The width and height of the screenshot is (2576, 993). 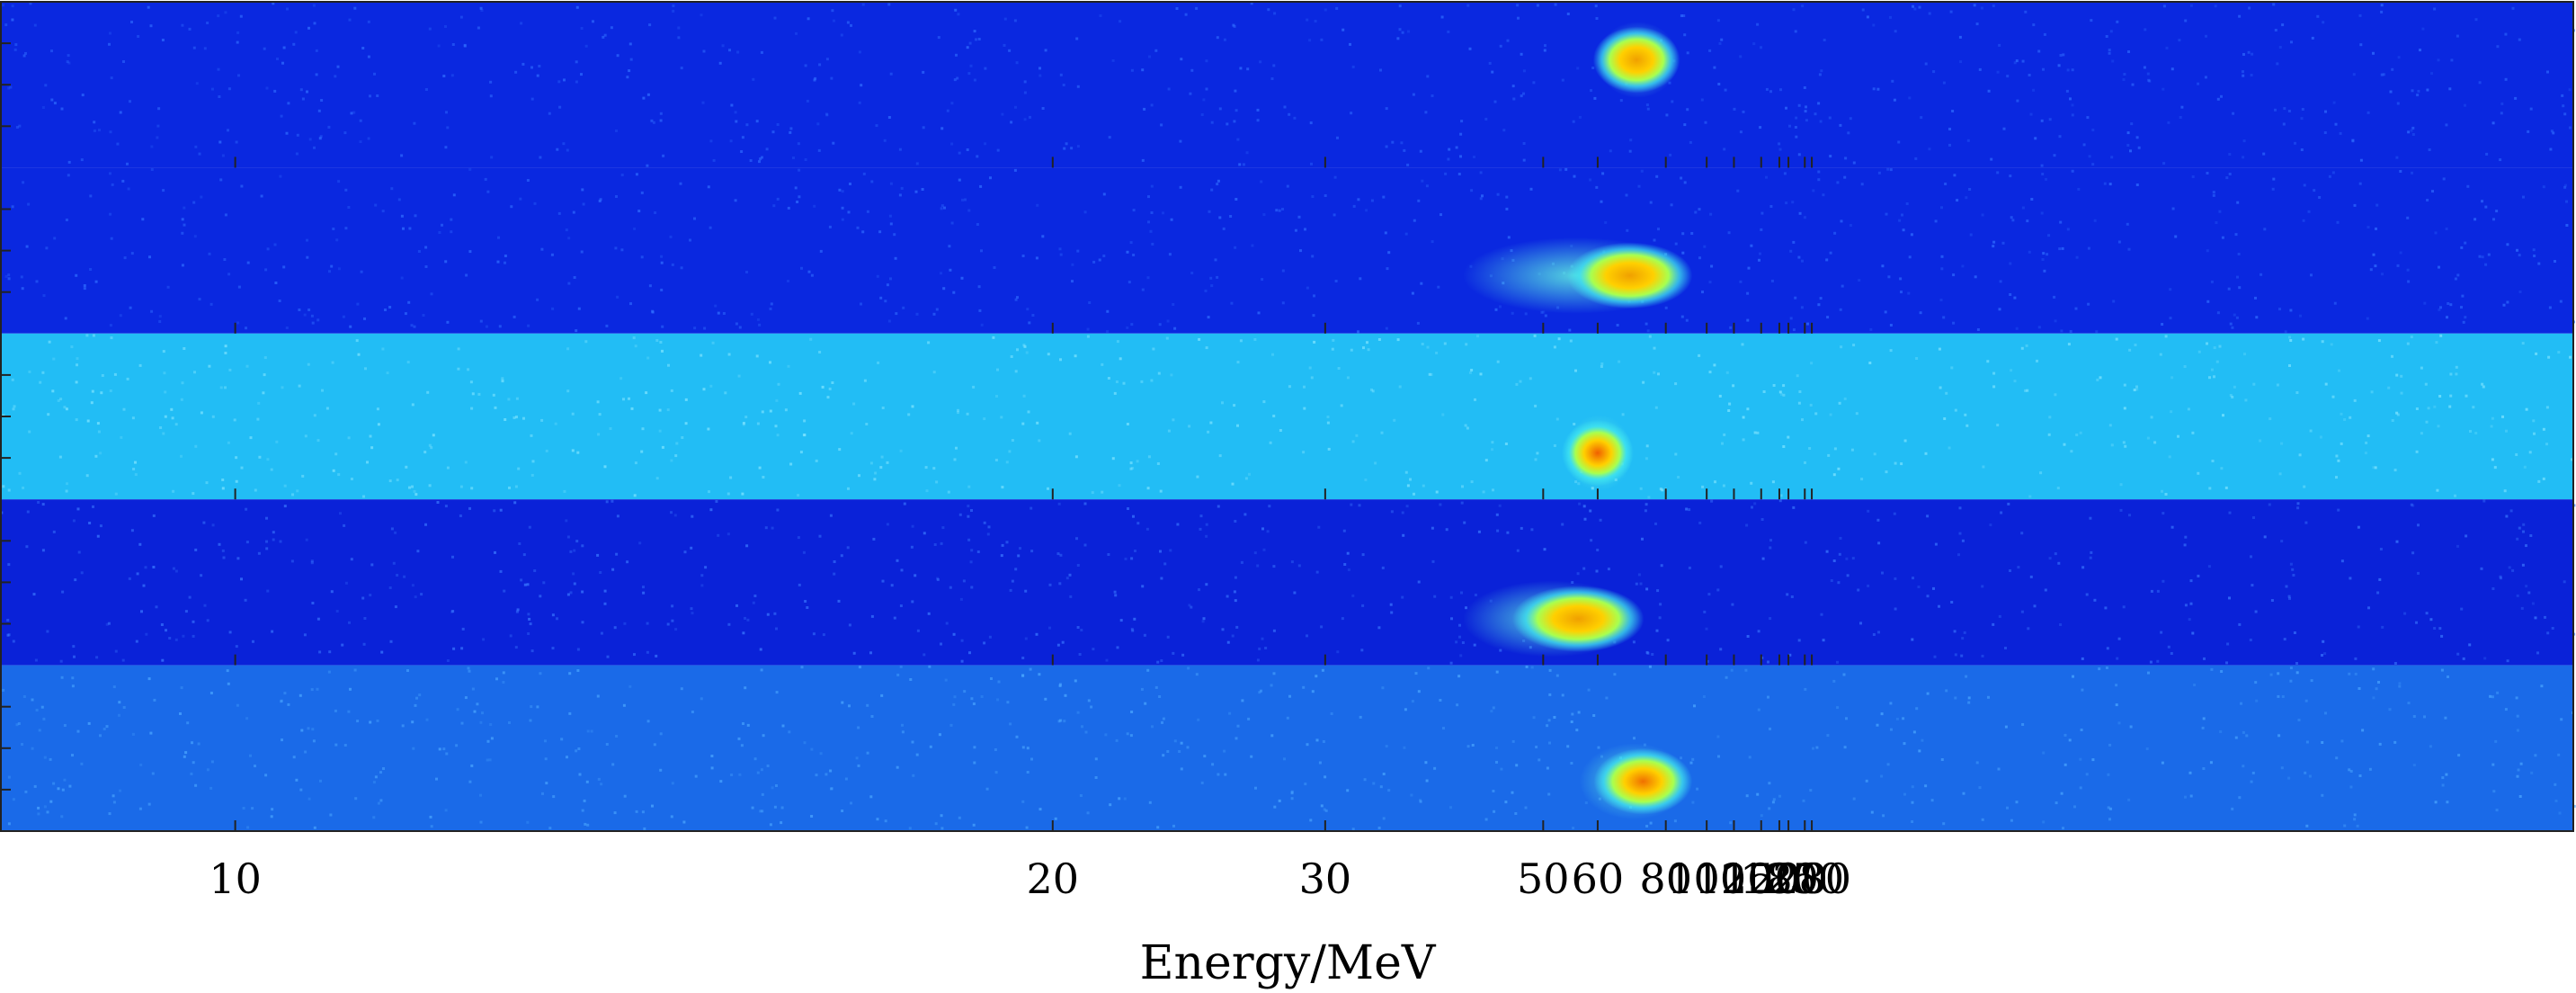 I want to click on x-tick-label-80: 80, so click(x=1666, y=879).